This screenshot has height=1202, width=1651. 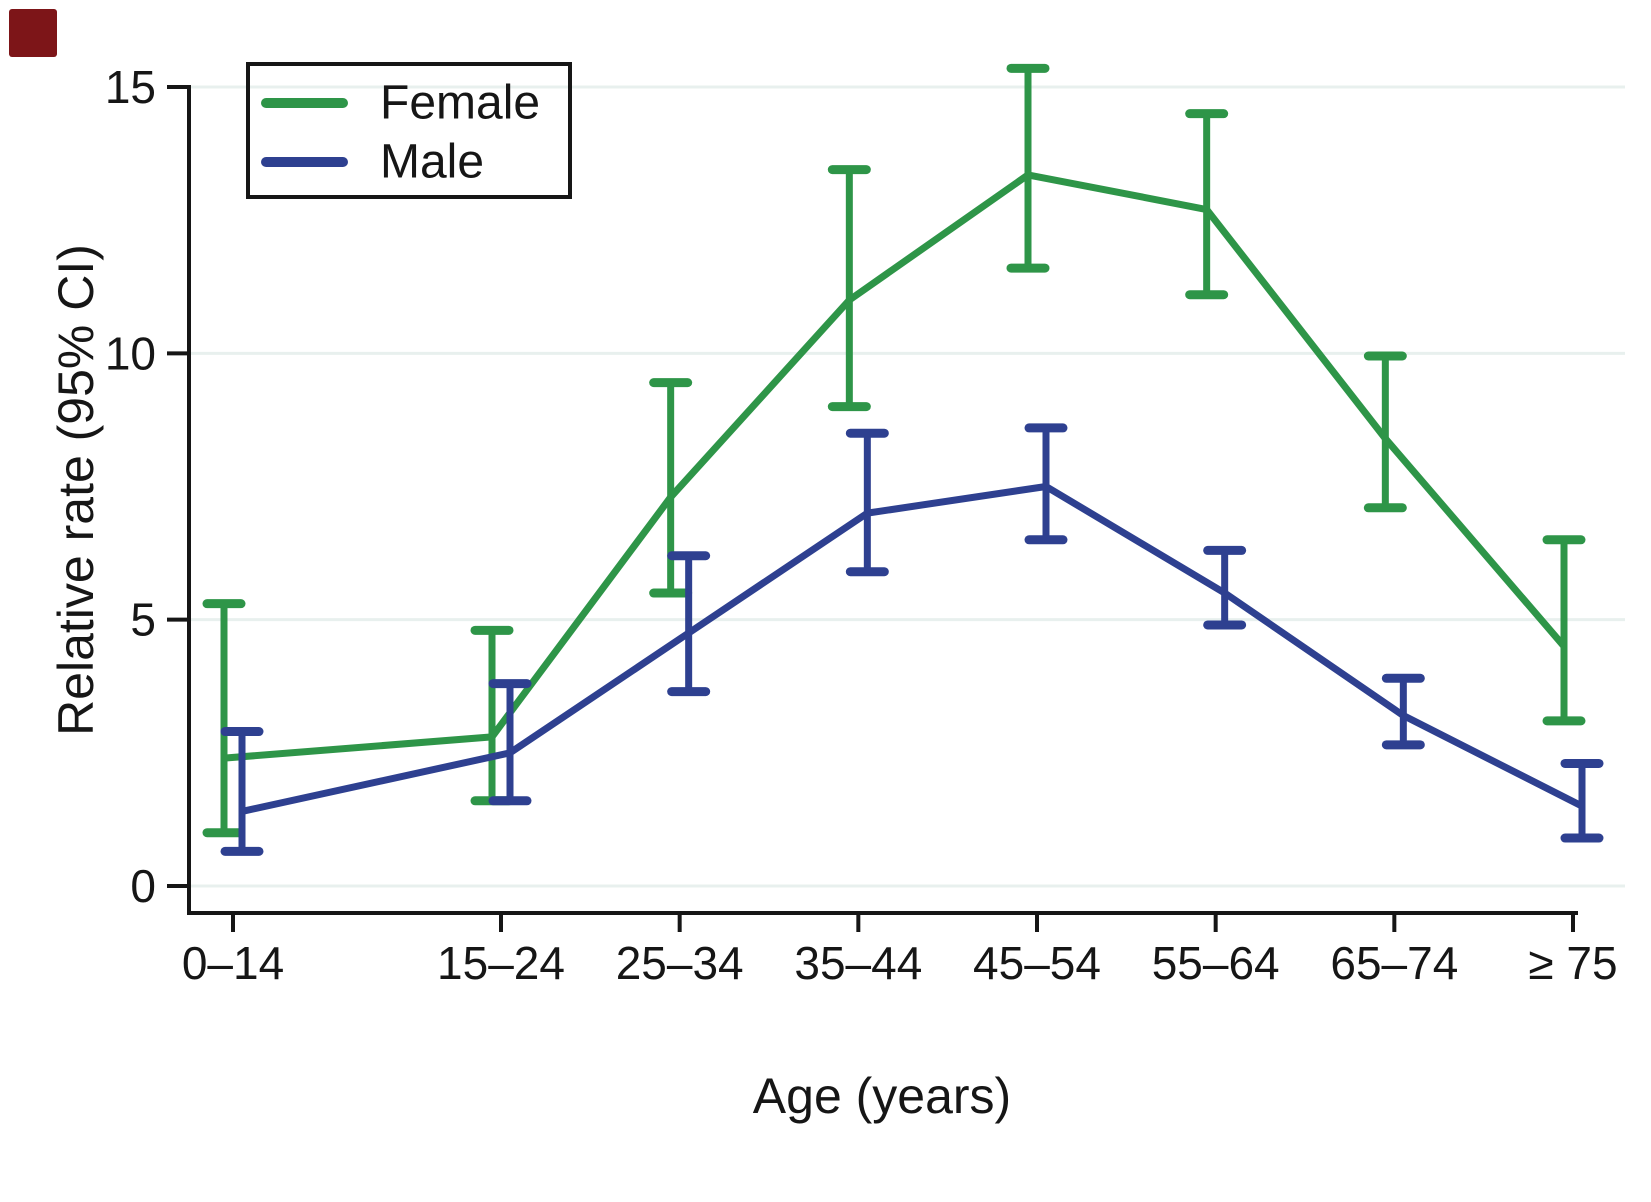 I want to click on y-axis-title: Relative rate (95% CI), so click(x=76, y=490).